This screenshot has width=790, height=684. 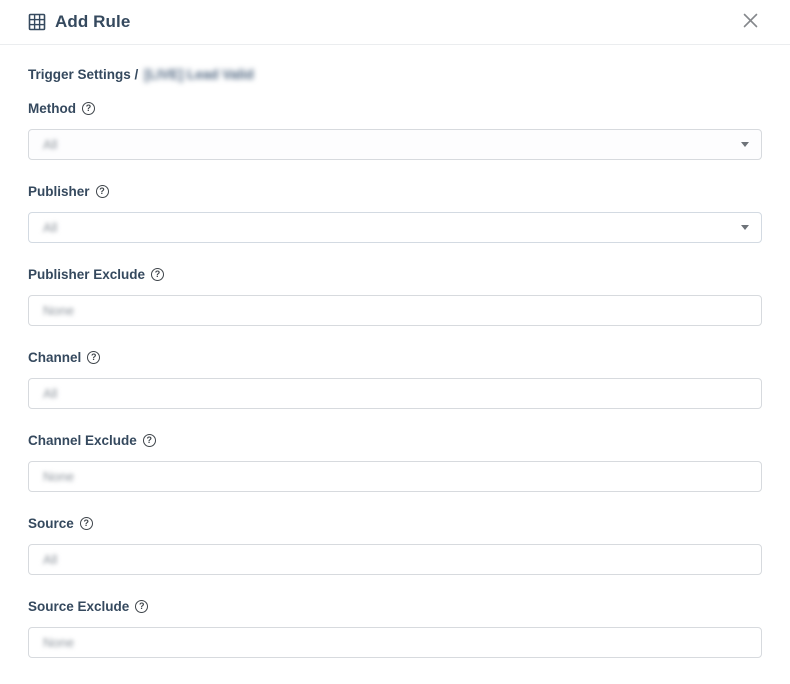 What do you see at coordinates (395, 108) in the screenshot?
I see `field-label-row-method: Method?` at bounding box center [395, 108].